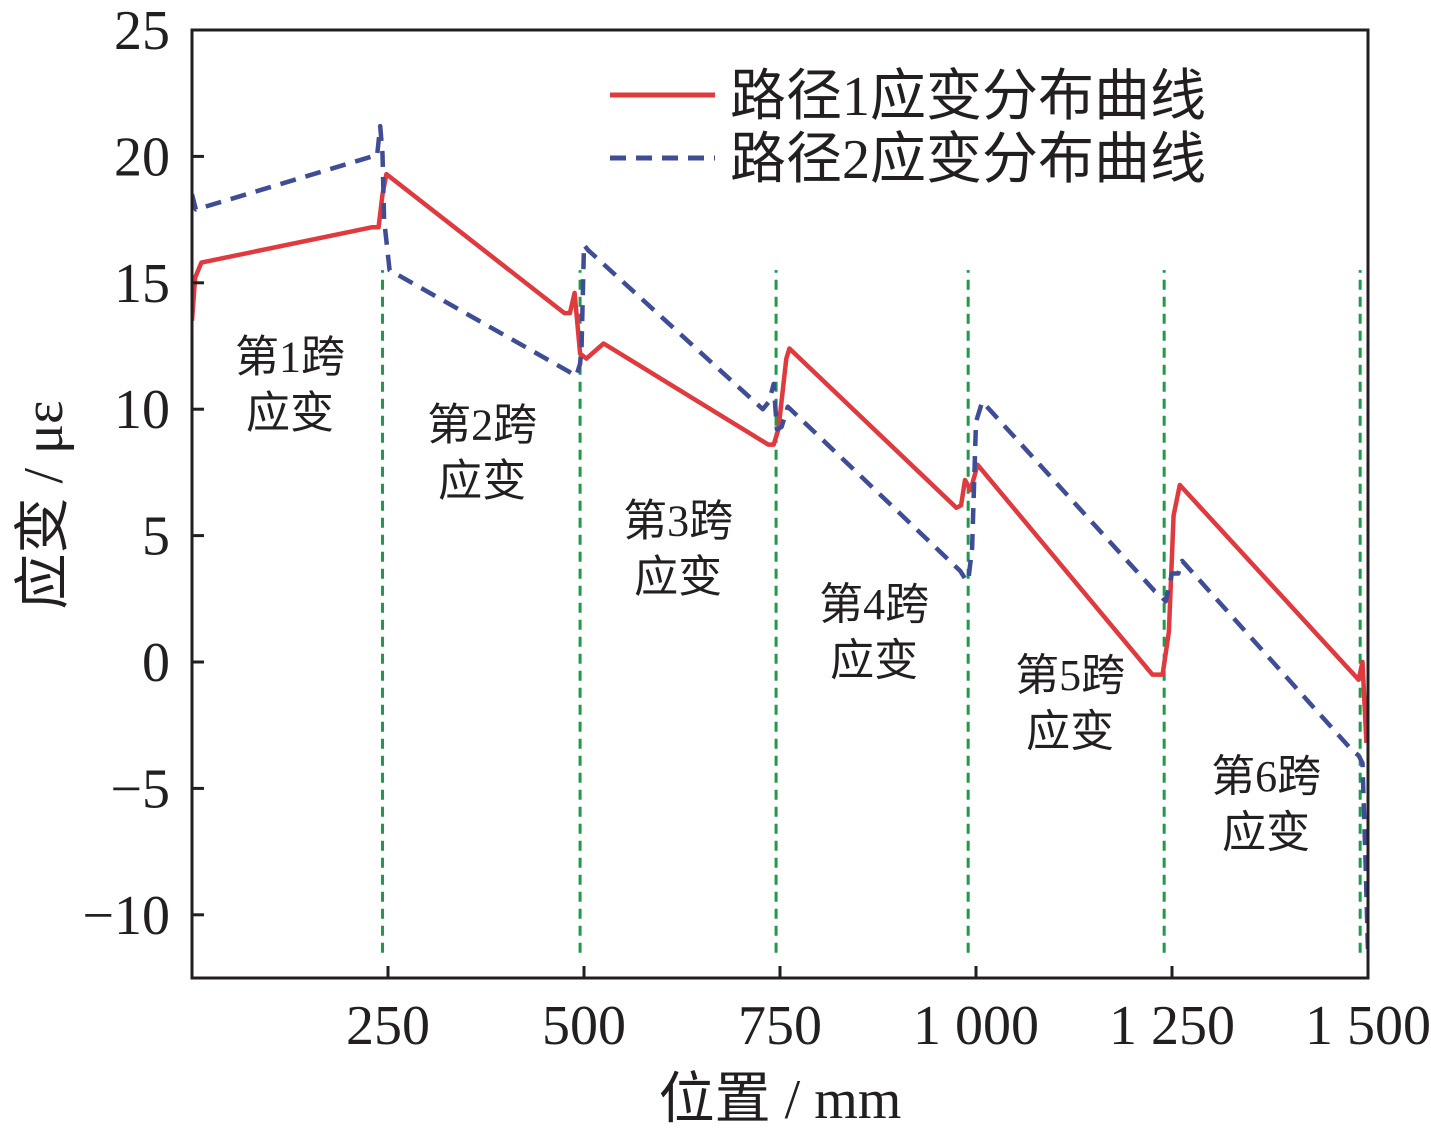 The width and height of the screenshot is (1431, 1129). What do you see at coordinates (156, 537) in the screenshot?
I see `y-tick-label: 5` at bounding box center [156, 537].